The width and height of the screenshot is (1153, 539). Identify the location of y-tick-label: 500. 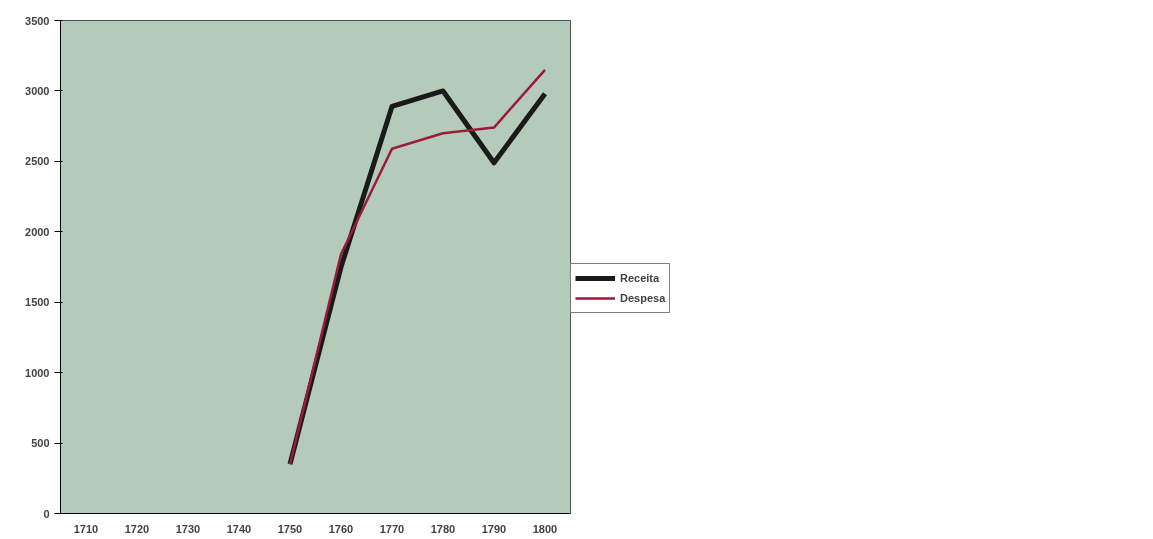
(40, 443).